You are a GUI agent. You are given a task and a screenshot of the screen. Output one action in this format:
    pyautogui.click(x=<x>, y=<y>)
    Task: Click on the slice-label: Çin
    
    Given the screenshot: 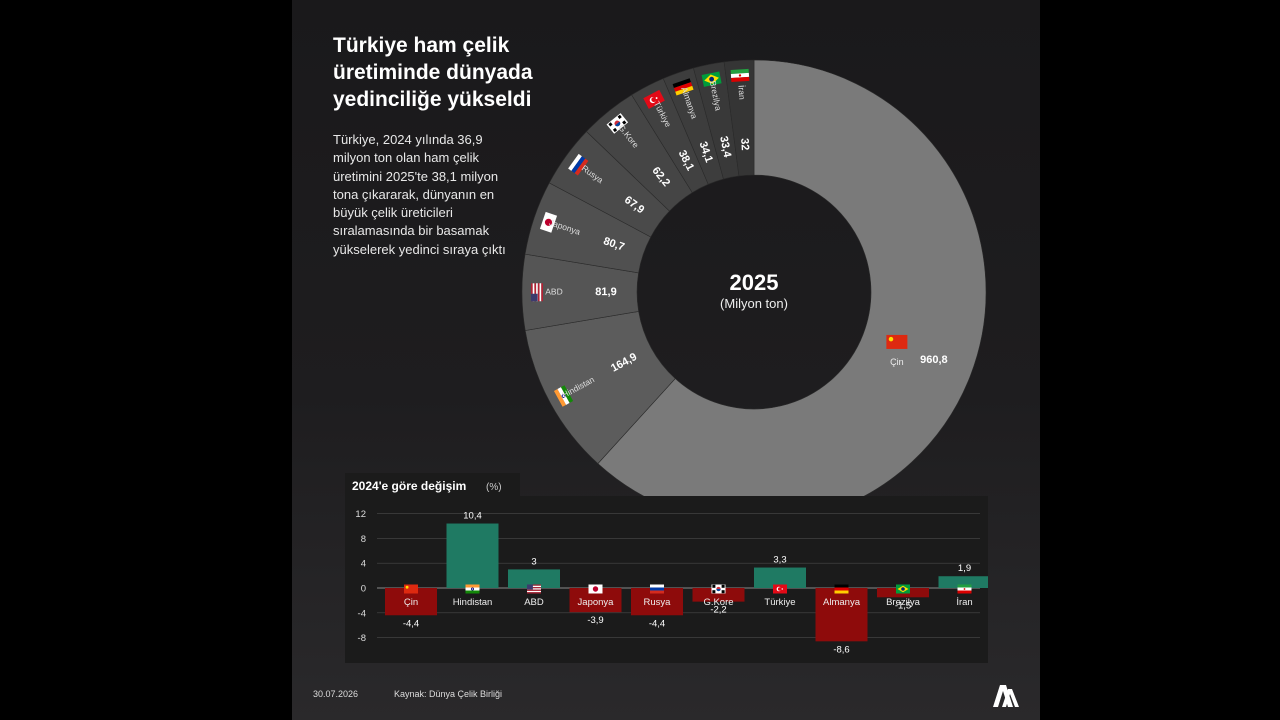 What is the action you would take?
    pyautogui.click(x=897, y=362)
    